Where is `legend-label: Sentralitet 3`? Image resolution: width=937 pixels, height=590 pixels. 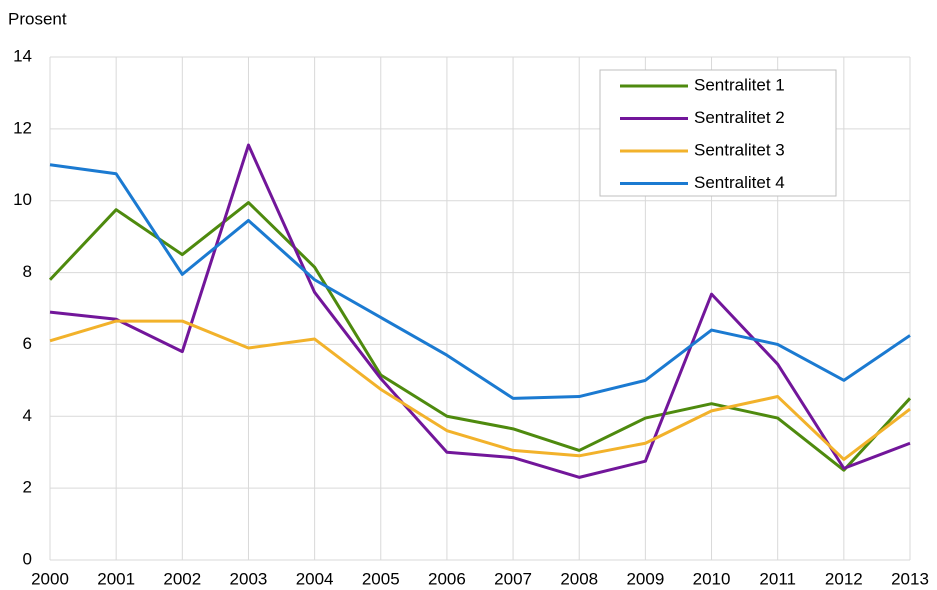 legend-label: Sentralitet 3 is located at coordinates (739, 149).